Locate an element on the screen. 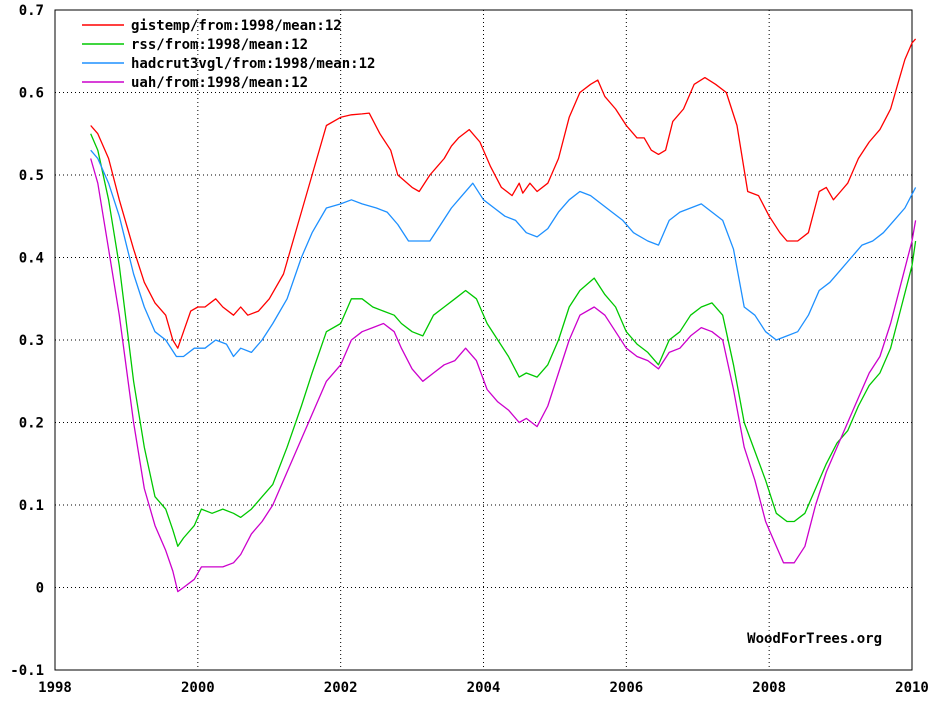  y-tick-label: 0.1 is located at coordinates (31, 506).